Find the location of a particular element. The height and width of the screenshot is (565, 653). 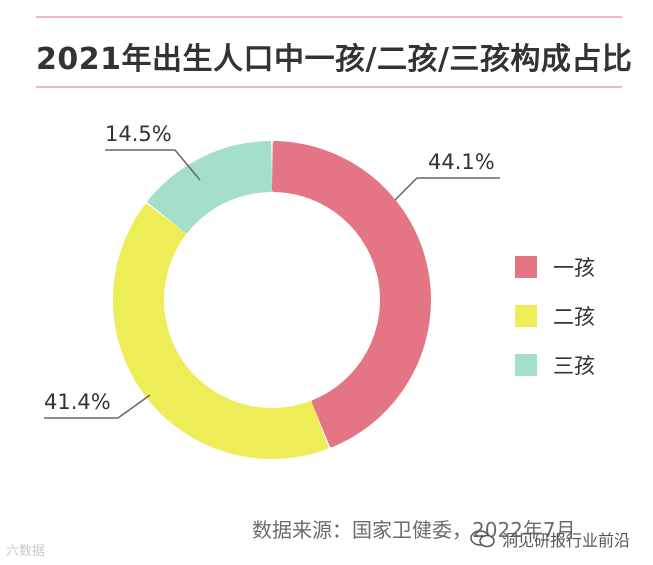

watermark-right-text: 洞见研报行业前沿 is located at coordinates (566, 540).